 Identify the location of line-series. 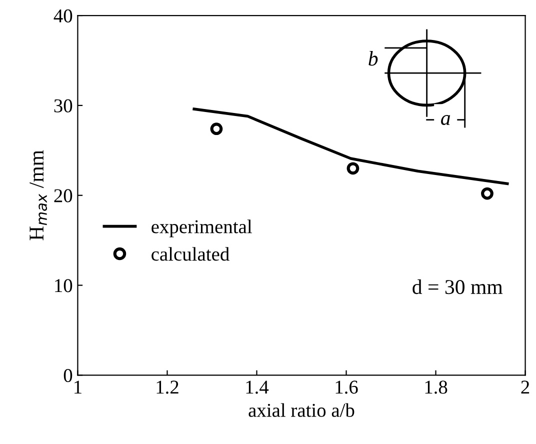
(350, 147).